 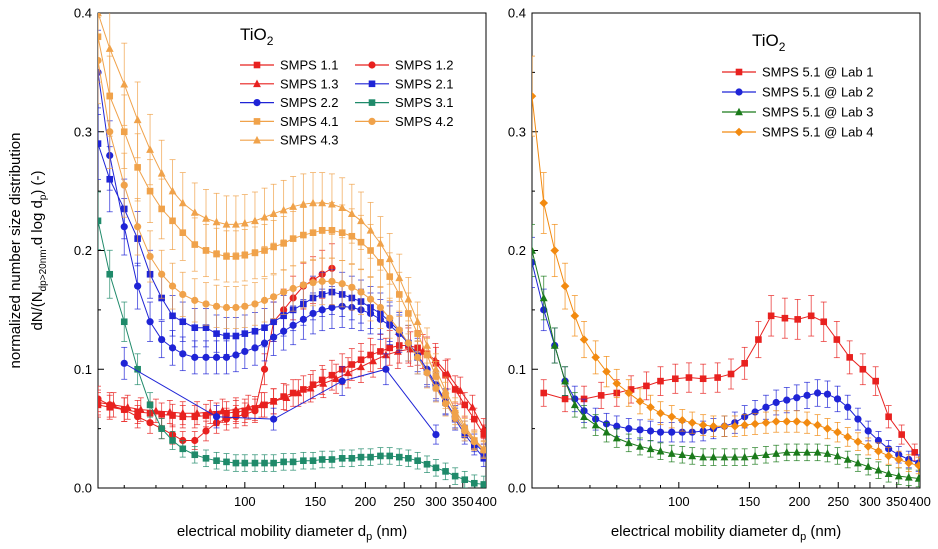 What do you see at coordinates (245, 501) in the screenshot?
I see `x-tick-label: 100` at bounding box center [245, 501].